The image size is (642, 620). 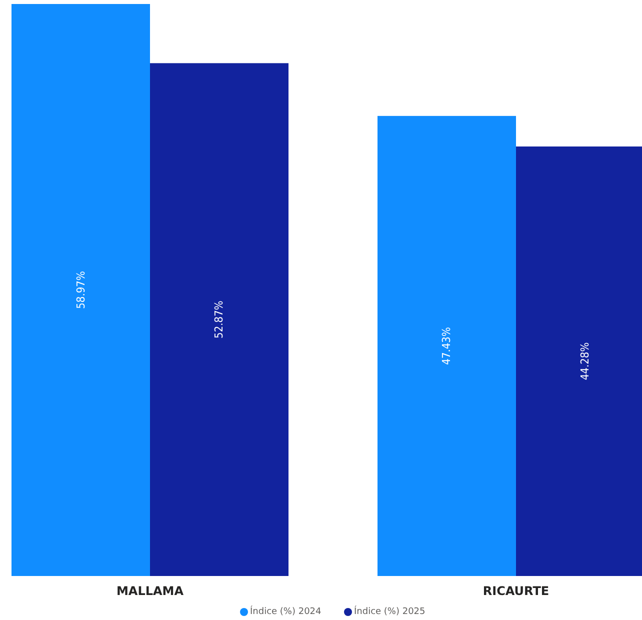 What do you see at coordinates (390, 611) in the screenshot?
I see `legend-label: Índice (%) 2025` at bounding box center [390, 611].